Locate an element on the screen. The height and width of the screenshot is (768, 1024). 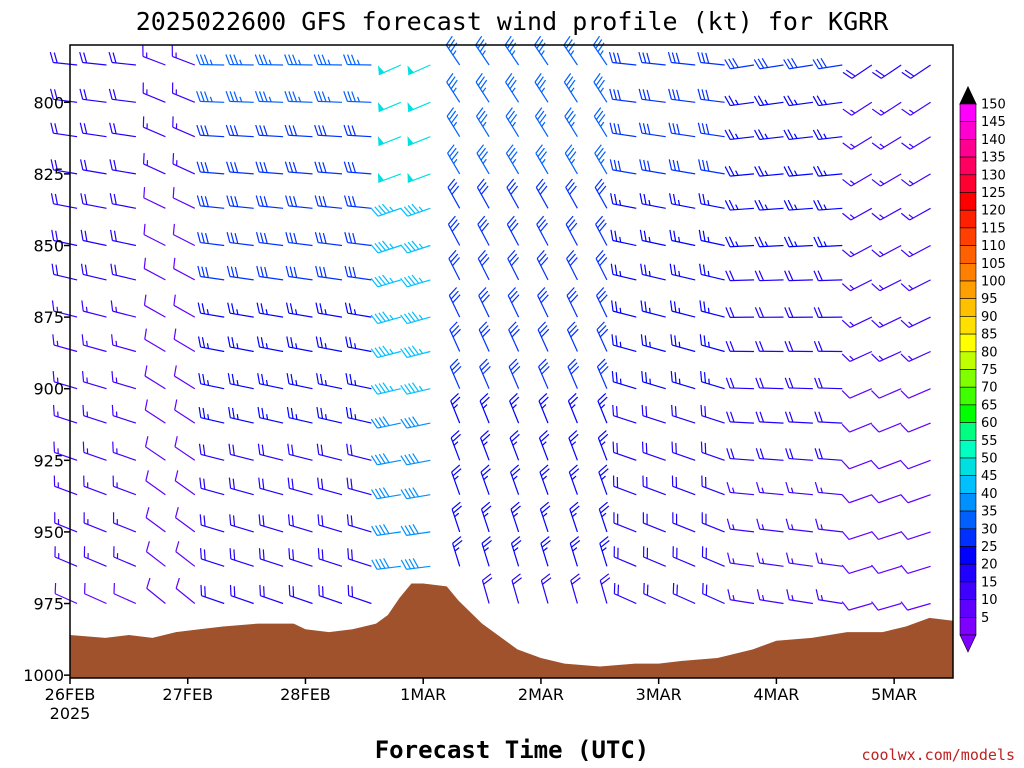
barb-pennant is located at coordinates (381, 107).